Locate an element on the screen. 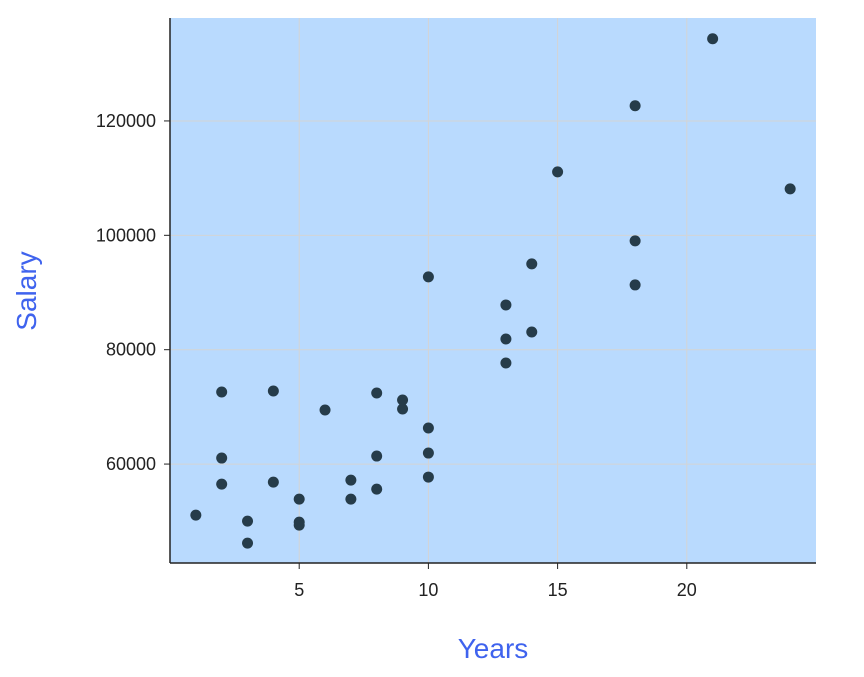 This screenshot has height=677, width=864. y-tick-label: 60000 is located at coordinates (131, 464).